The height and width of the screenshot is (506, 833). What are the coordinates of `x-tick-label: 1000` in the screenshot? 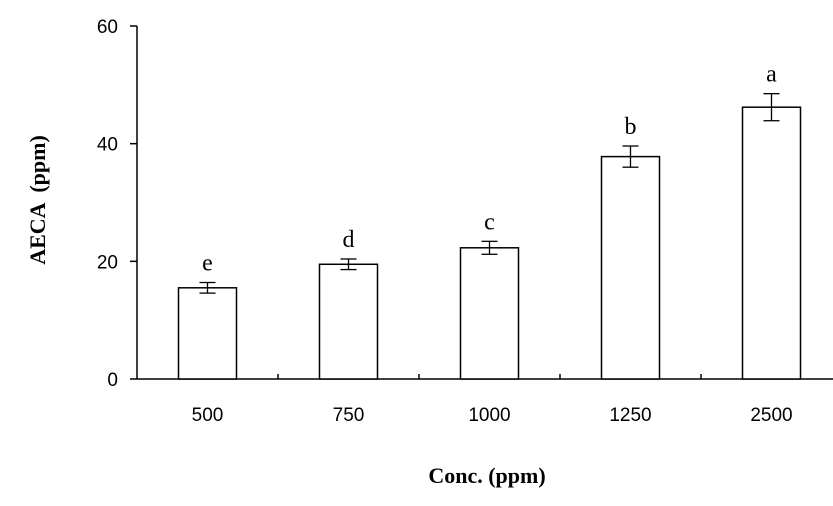 It's located at (489, 415).